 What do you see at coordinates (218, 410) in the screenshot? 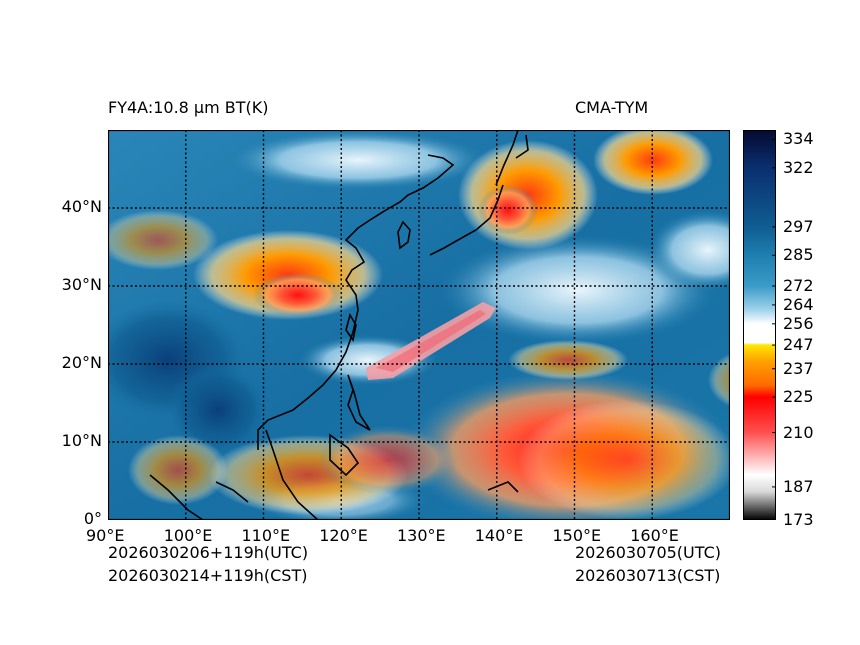
I see `warm-land-area` at bounding box center [218, 410].